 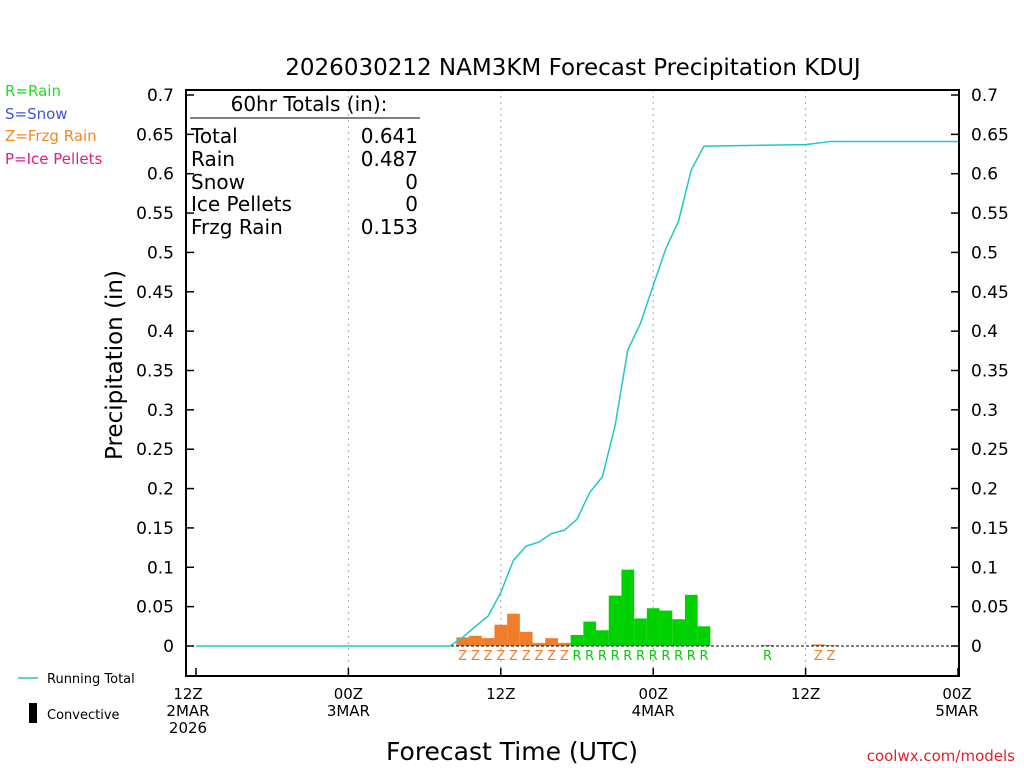 What do you see at coordinates (115, 365) in the screenshot?
I see `y-axis-label: Precipitation (in)` at bounding box center [115, 365].